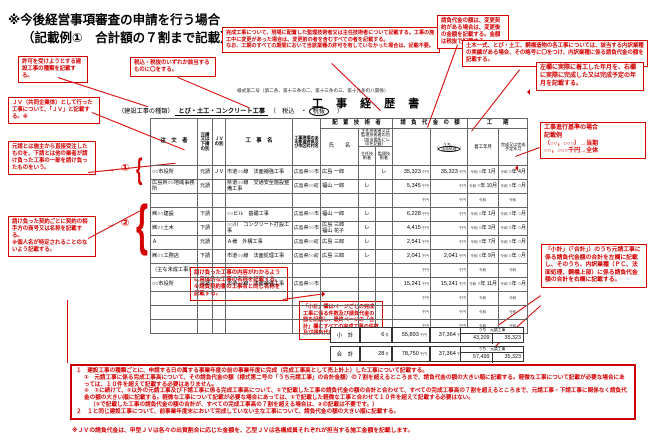 The height and width of the screenshot is (440, 649). I want to click on col-header-period: 工 期, so click(497, 123).